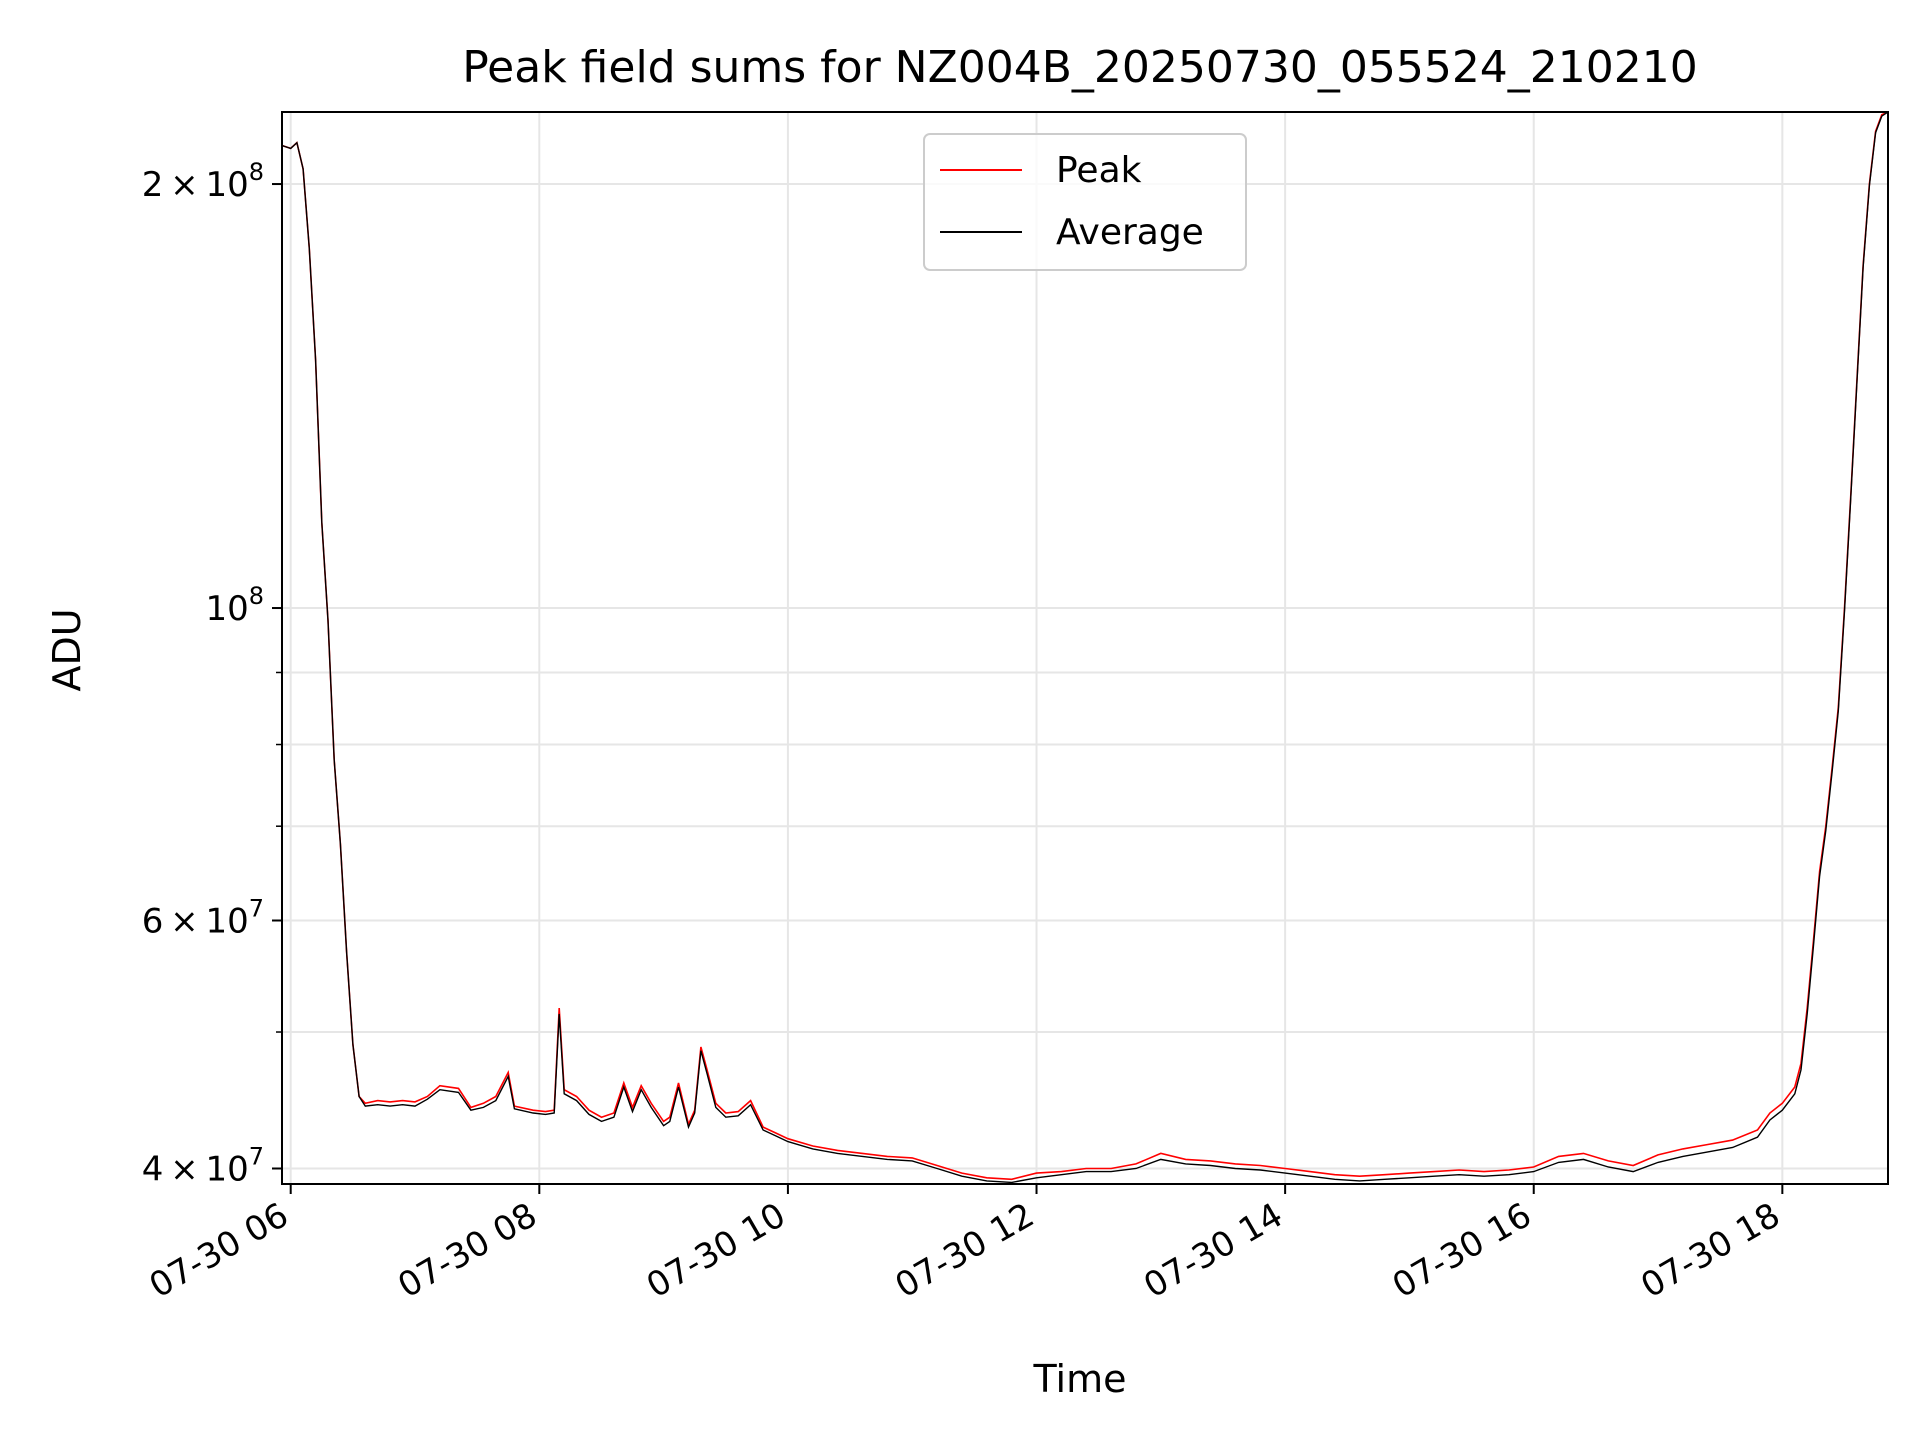 The width and height of the screenshot is (1920, 1444). I want to click on legend-label-peak: Peak, so click(1099, 170).